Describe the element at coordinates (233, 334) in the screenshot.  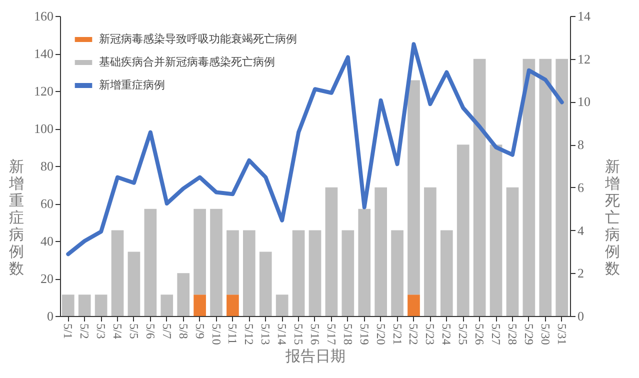
I see `x-tick-label: 5/11` at that location.